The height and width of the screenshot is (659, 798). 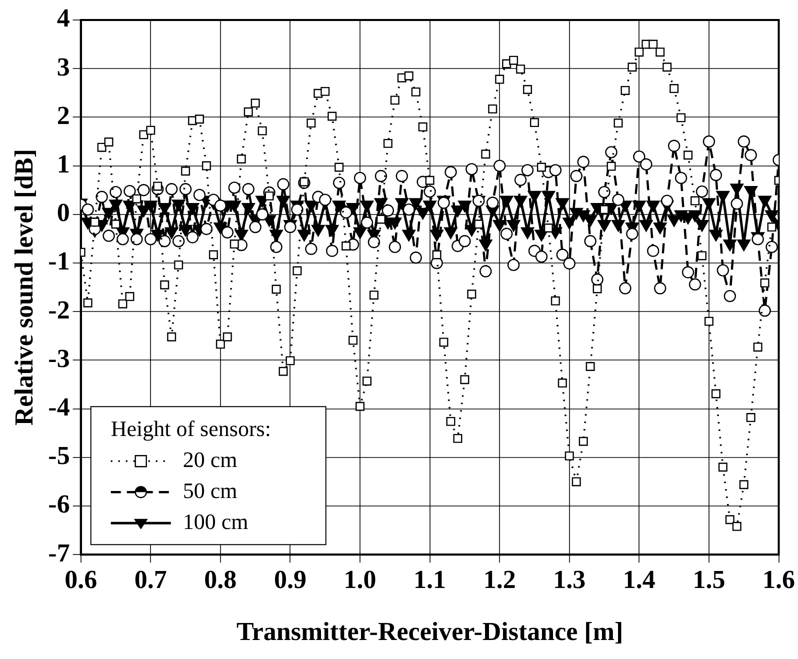 I want to click on x-tick-label: 1.4, so click(x=639, y=579).